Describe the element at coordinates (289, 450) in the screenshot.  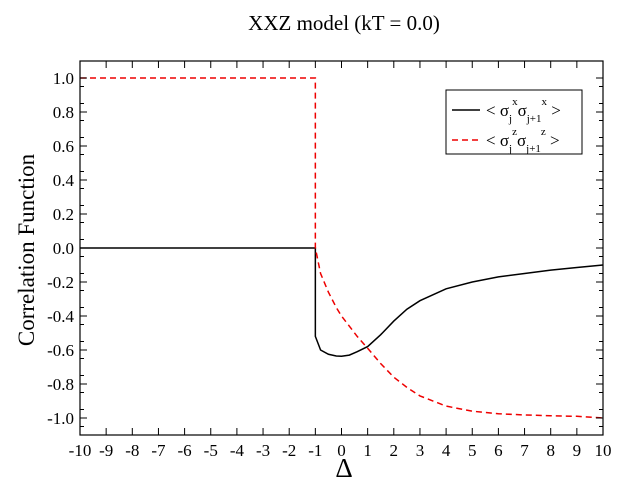
I see `x-tick-label: -2` at that location.